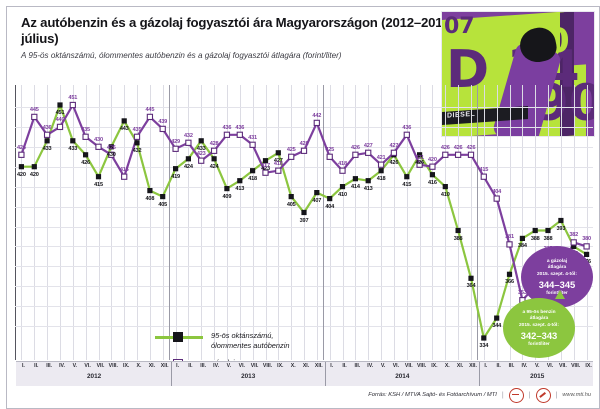  What do you see at coordinates (150, 198) in the screenshot?
I see `point-value-label: 408` at bounding box center [150, 198].